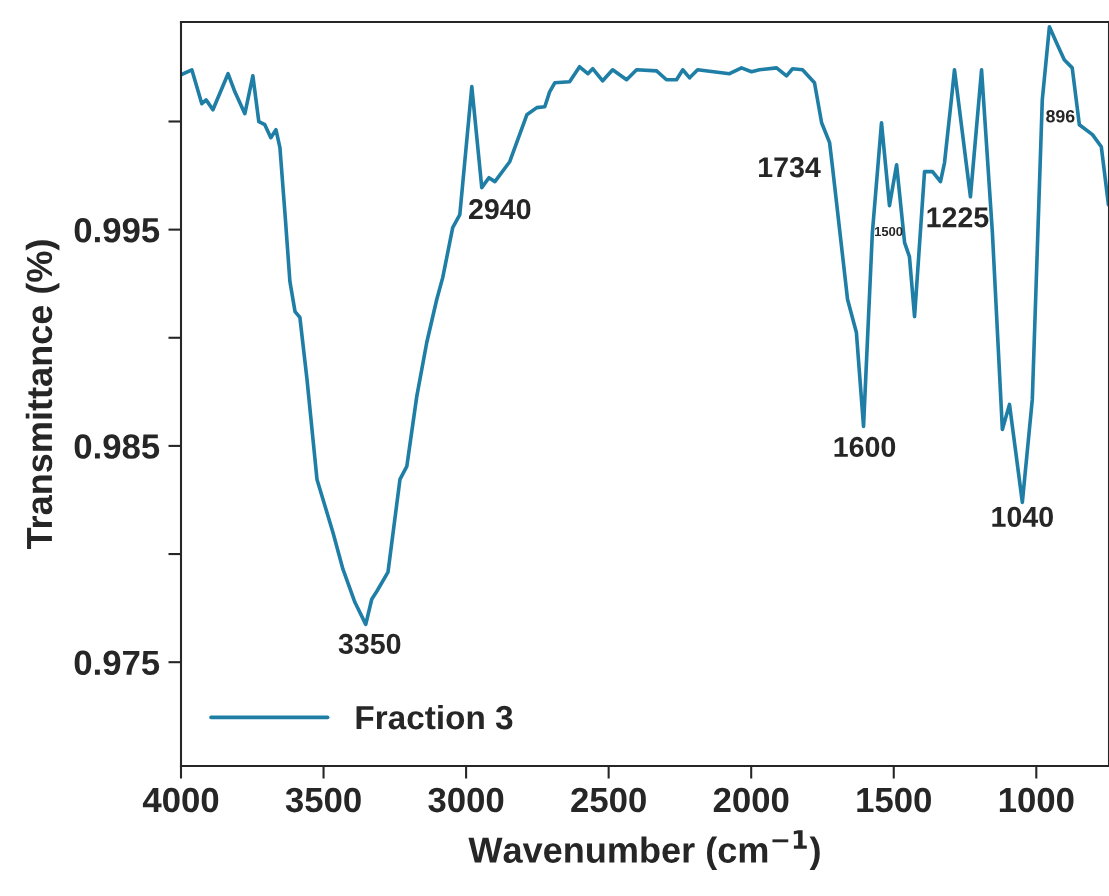 The height and width of the screenshot is (896, 1109). I want to click on x-tick-label: 1500, so click(894, 800).